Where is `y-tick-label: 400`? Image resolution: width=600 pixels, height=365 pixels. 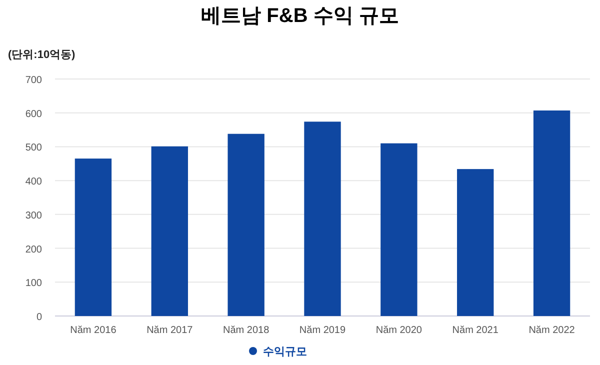
y-tick-label: 400 is located at coordinates (33, 182).